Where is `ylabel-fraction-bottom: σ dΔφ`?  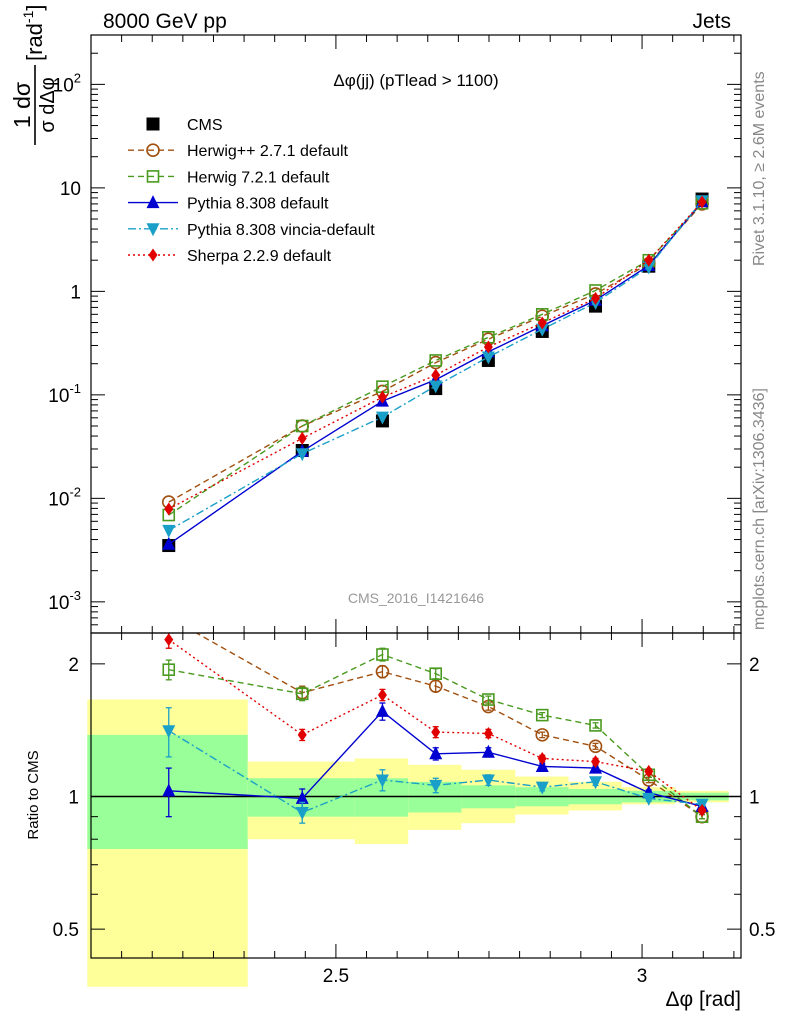
ylabel-fraction-bottom: σ dΔφ is located at coordinates (48, 104).